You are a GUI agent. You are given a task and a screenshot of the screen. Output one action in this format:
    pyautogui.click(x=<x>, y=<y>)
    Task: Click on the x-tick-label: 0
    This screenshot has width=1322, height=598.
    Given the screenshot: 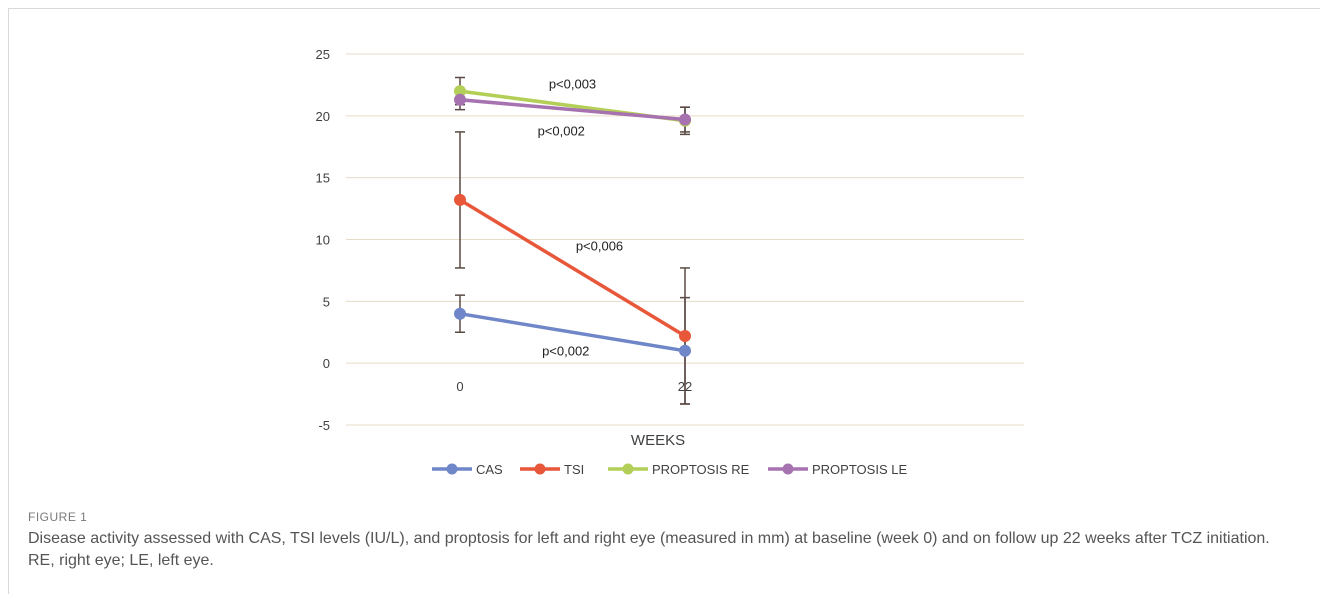 What is the action you would take?
    pyautogui.click(x=459, y=386)
    